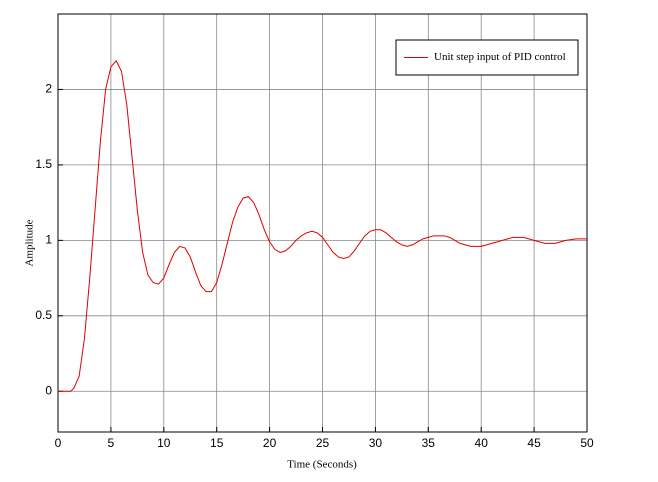 The height and width of the screenshot is (482, 658). Describe the element at coordinates (482, 443) in the screenshot. I see `x-tick-label: 40` at that location.